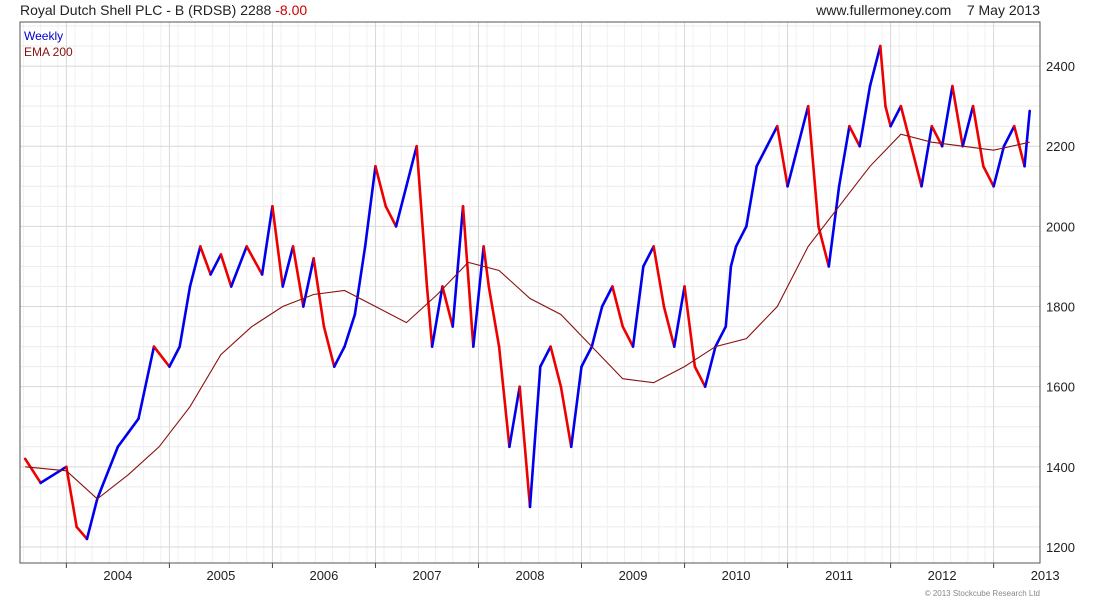 This screenshot has width=1100, height=600. What do you see at coordinates (1060, 66) in the screenshot?
I see `y-tick-label: 2400` at bounding box center [1060, 66].